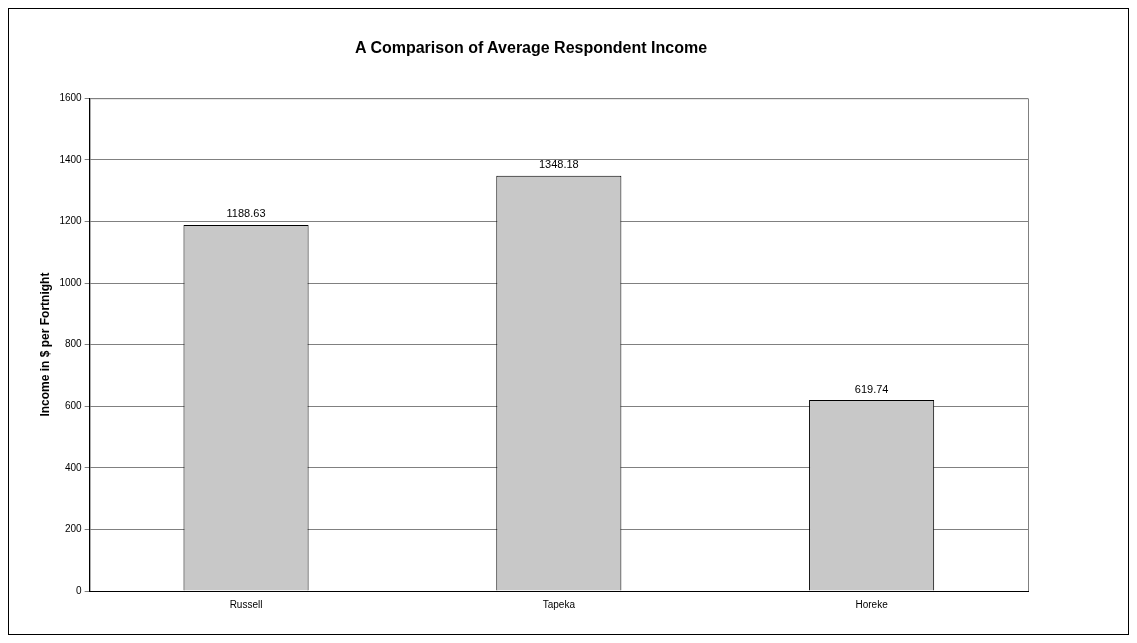  I want to click on x-tick-label: Russell, so click(246, 604).